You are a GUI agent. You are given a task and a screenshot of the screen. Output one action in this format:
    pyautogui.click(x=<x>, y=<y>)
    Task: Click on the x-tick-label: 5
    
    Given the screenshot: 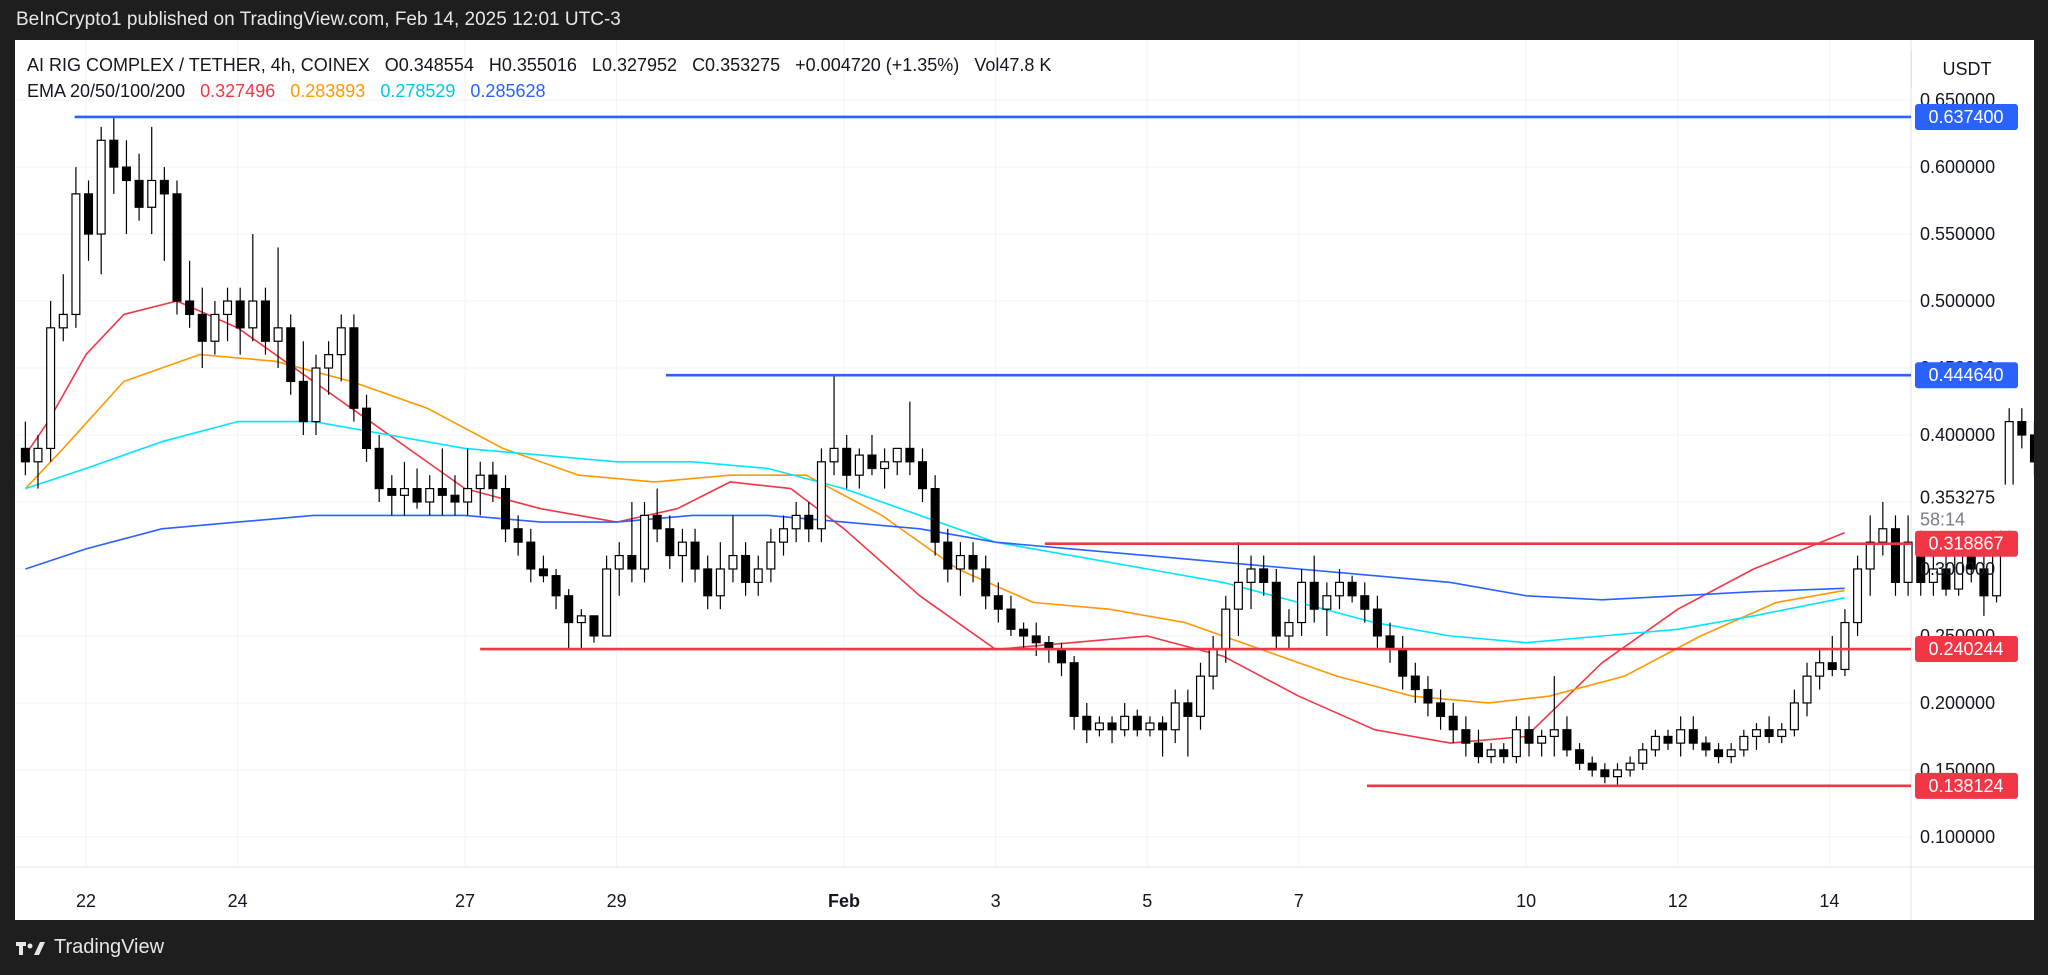 What is the action you would take?
    pyautogui.click(x=1147, y=901)
    